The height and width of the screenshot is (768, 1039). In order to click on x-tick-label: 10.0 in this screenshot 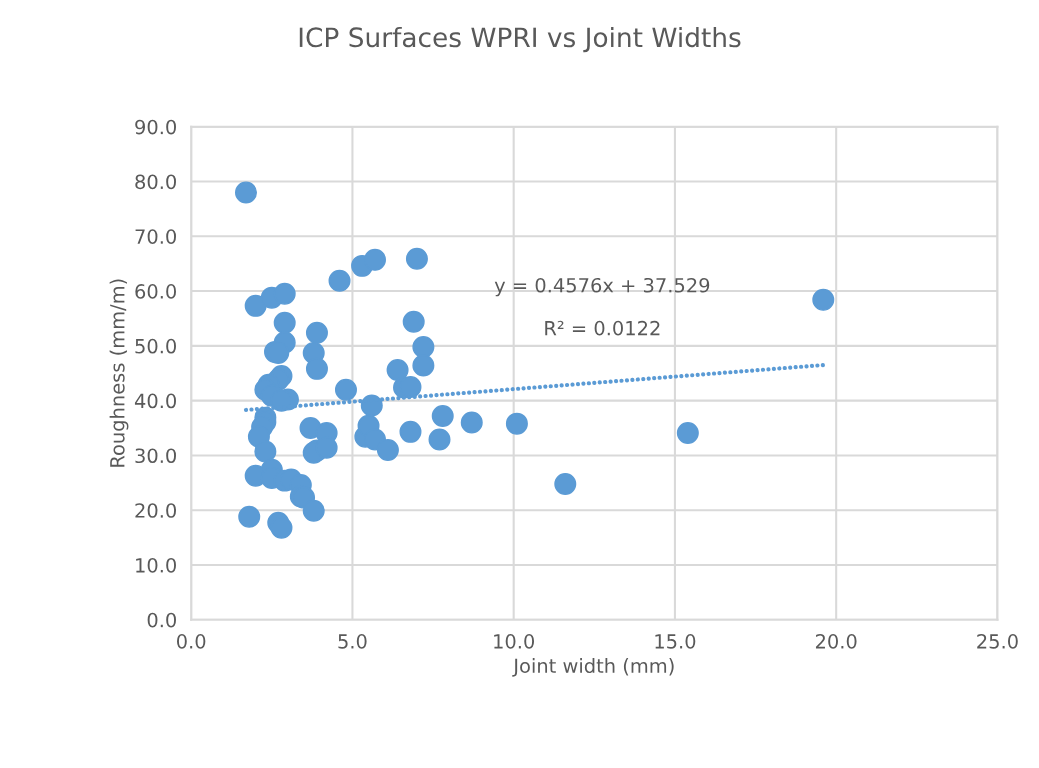, I will do `click(514, 641)`.